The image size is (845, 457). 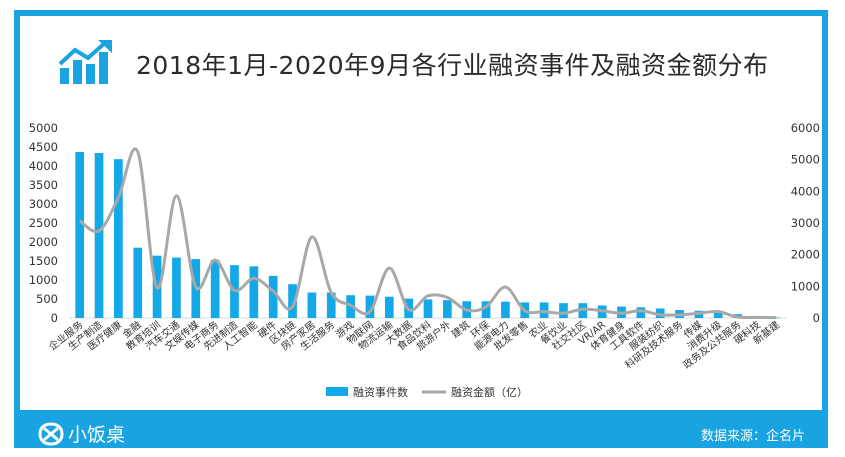 I want to click on brand-name: 小饭桌, so click(x=97, y=435).